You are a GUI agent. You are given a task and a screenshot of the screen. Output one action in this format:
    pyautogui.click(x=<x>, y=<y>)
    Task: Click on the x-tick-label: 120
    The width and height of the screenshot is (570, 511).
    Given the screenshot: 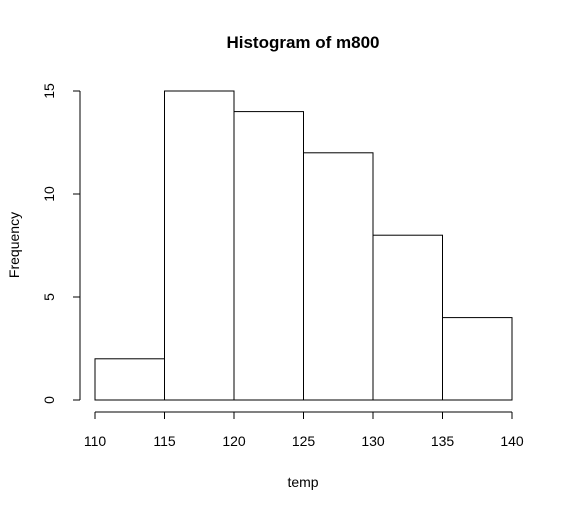 What is the action you would take?
    pyautogui.click(x=234, y=441)
    